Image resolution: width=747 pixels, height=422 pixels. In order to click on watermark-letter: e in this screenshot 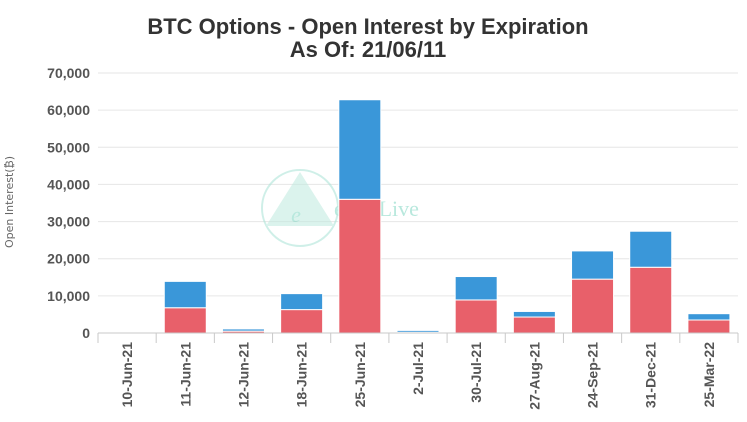, I will do `click(296, 214)`.